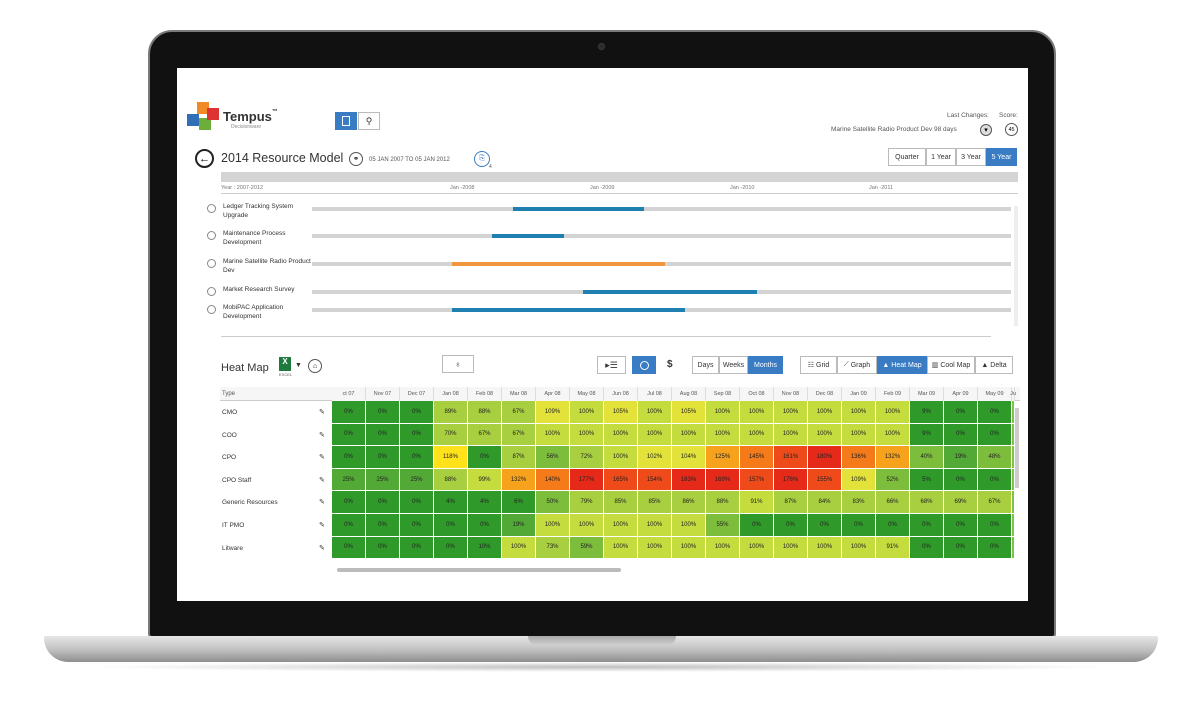 Image resolution: width=1200 pixels, height=721 pixels. I want to click on period-button-months: Months, so click(765, 365).